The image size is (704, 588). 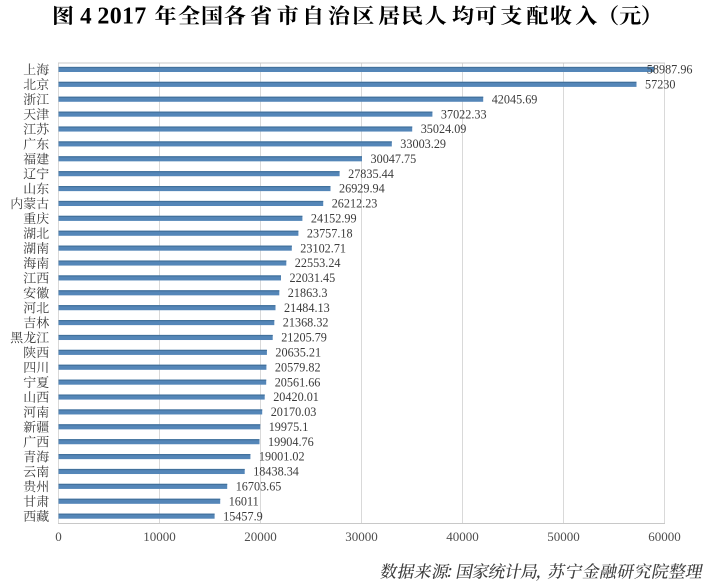 I want to click on svg-text: 0, so click(x=58, y=536).